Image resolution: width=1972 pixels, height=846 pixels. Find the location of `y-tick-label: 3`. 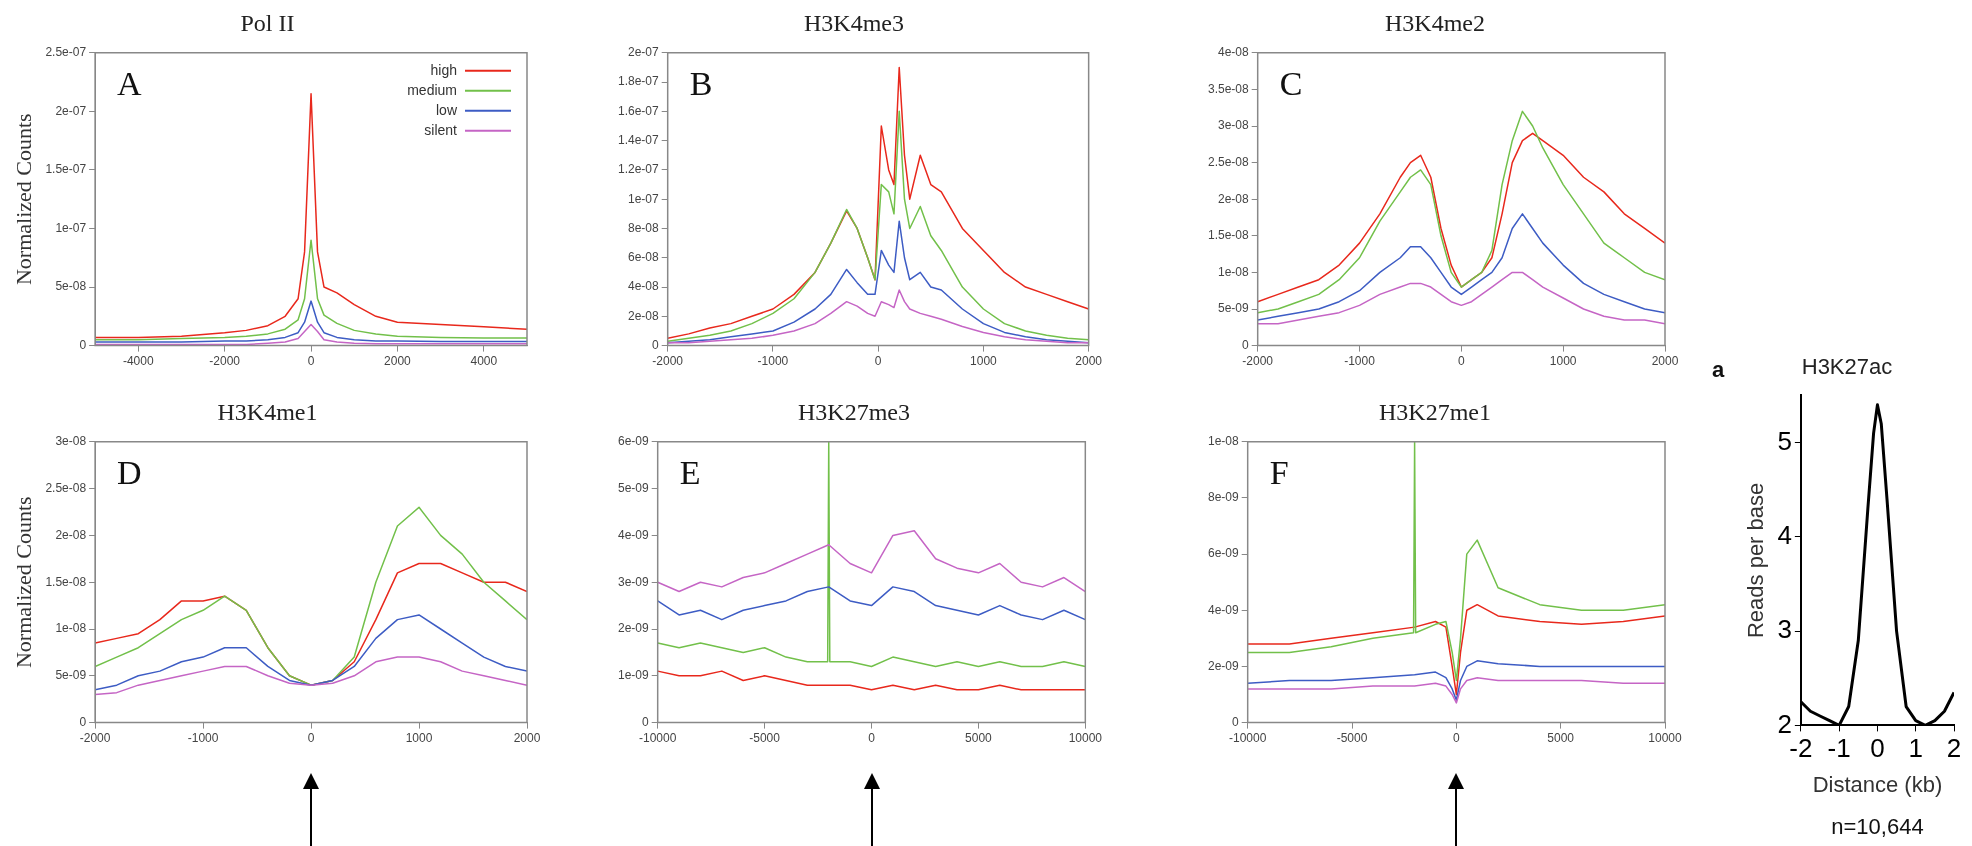

y-tick-label: 3 is located at coordinates (1784, 629).